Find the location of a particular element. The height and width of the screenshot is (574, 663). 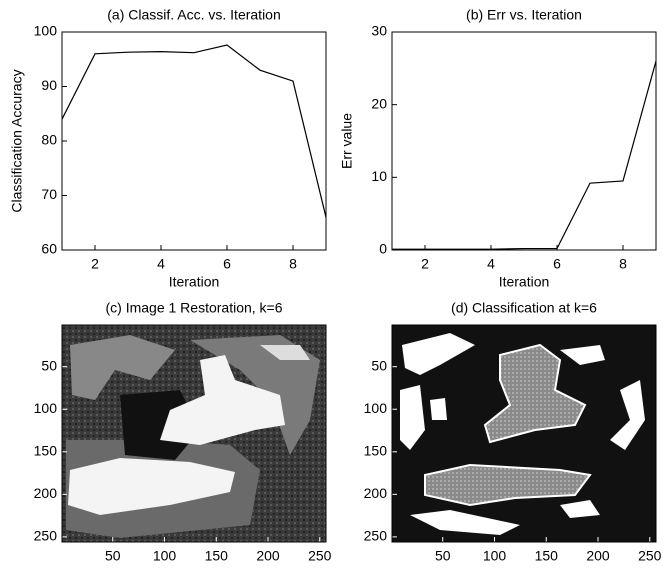

chart-title: (a) Classif. Acc. vs. Iteration is located at coordinates (194, 15).